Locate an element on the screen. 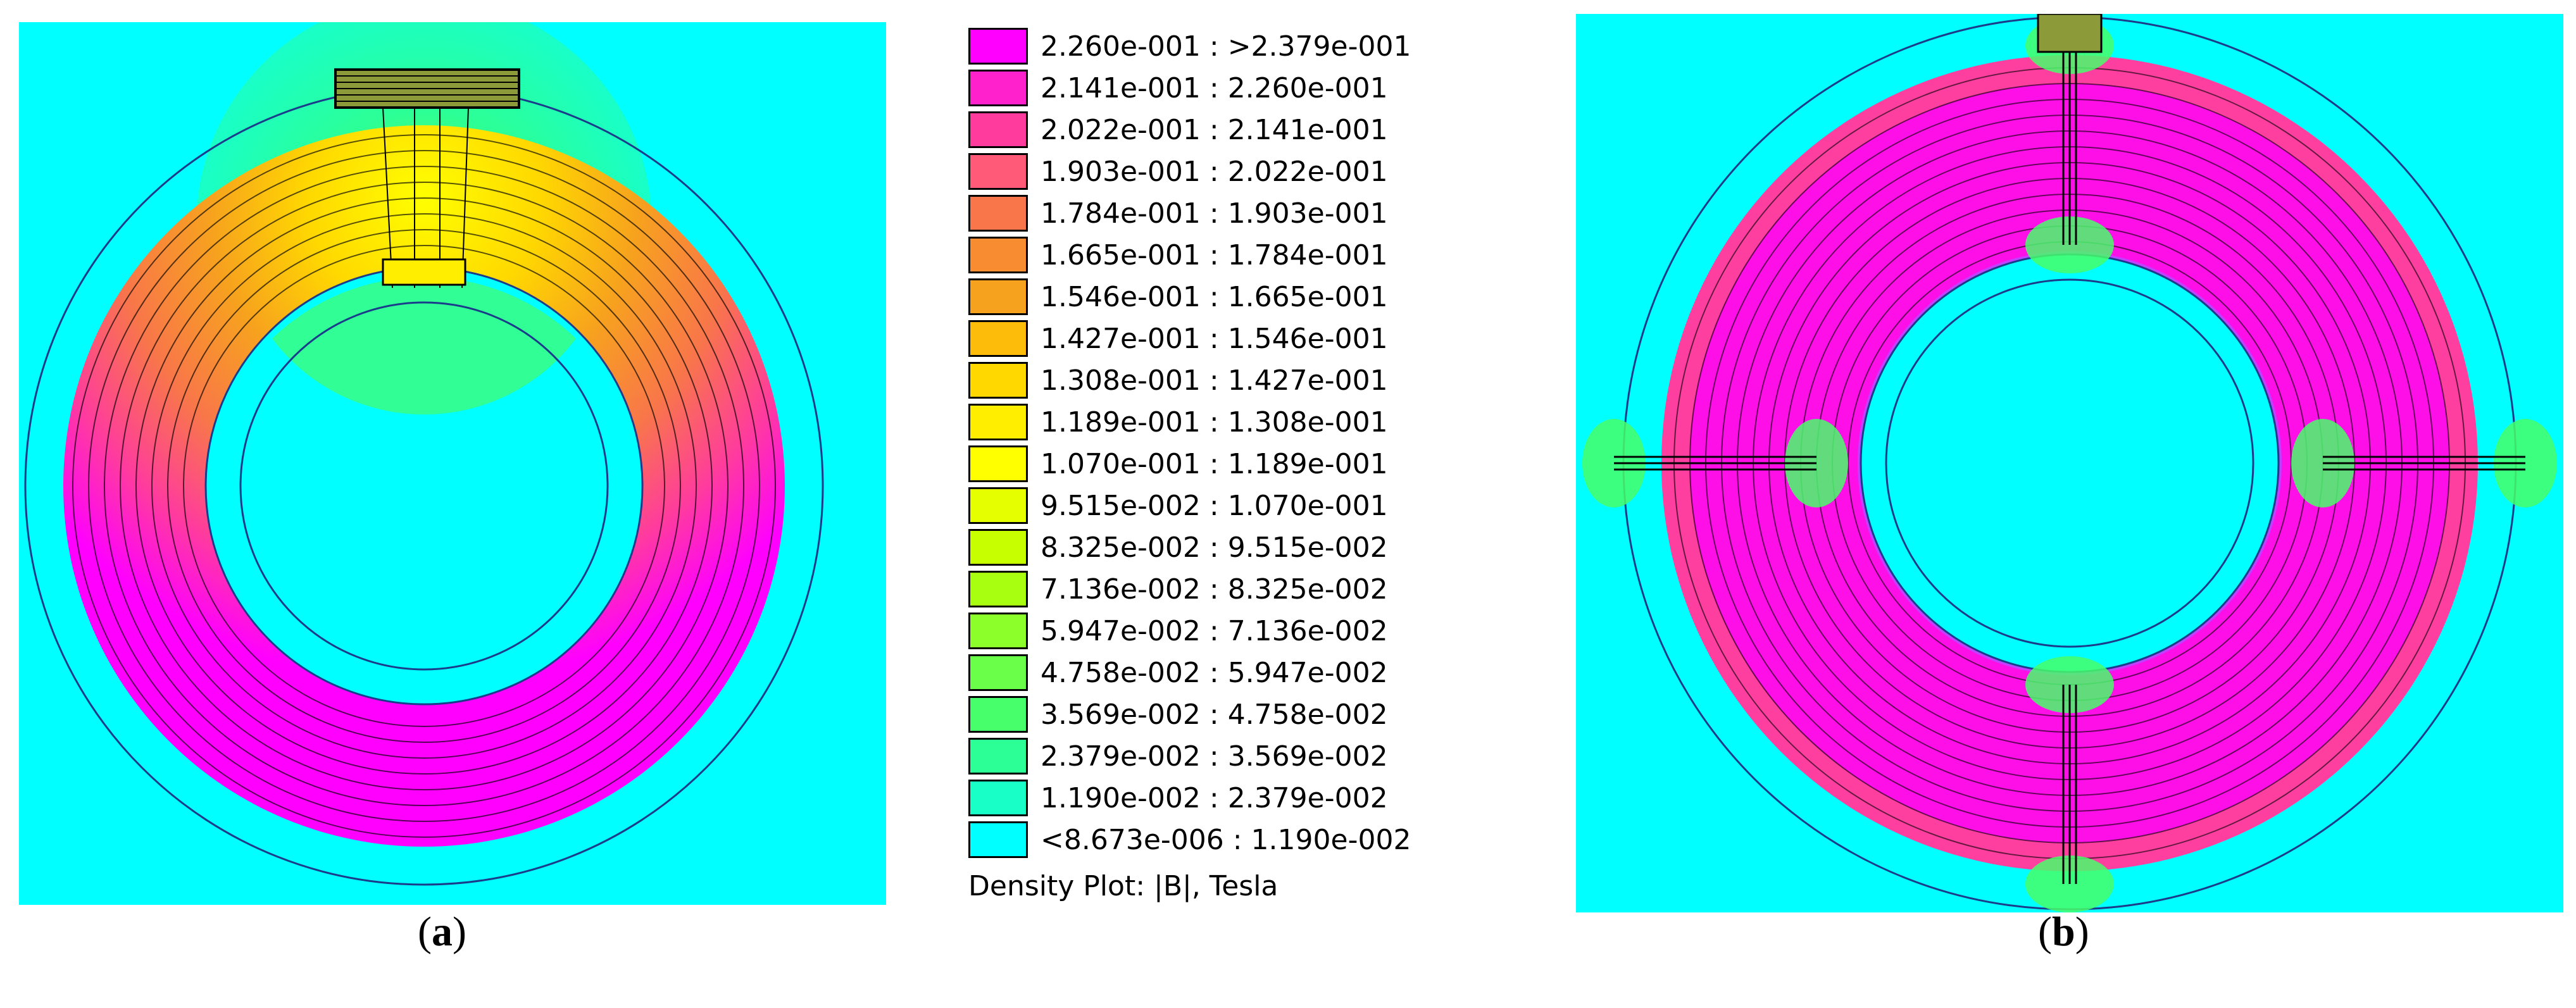 This screenshot has width=2576, height=1008. legend-label: <8.673e-006 : 1.190e-002 is located at coordinates (1226, 839).